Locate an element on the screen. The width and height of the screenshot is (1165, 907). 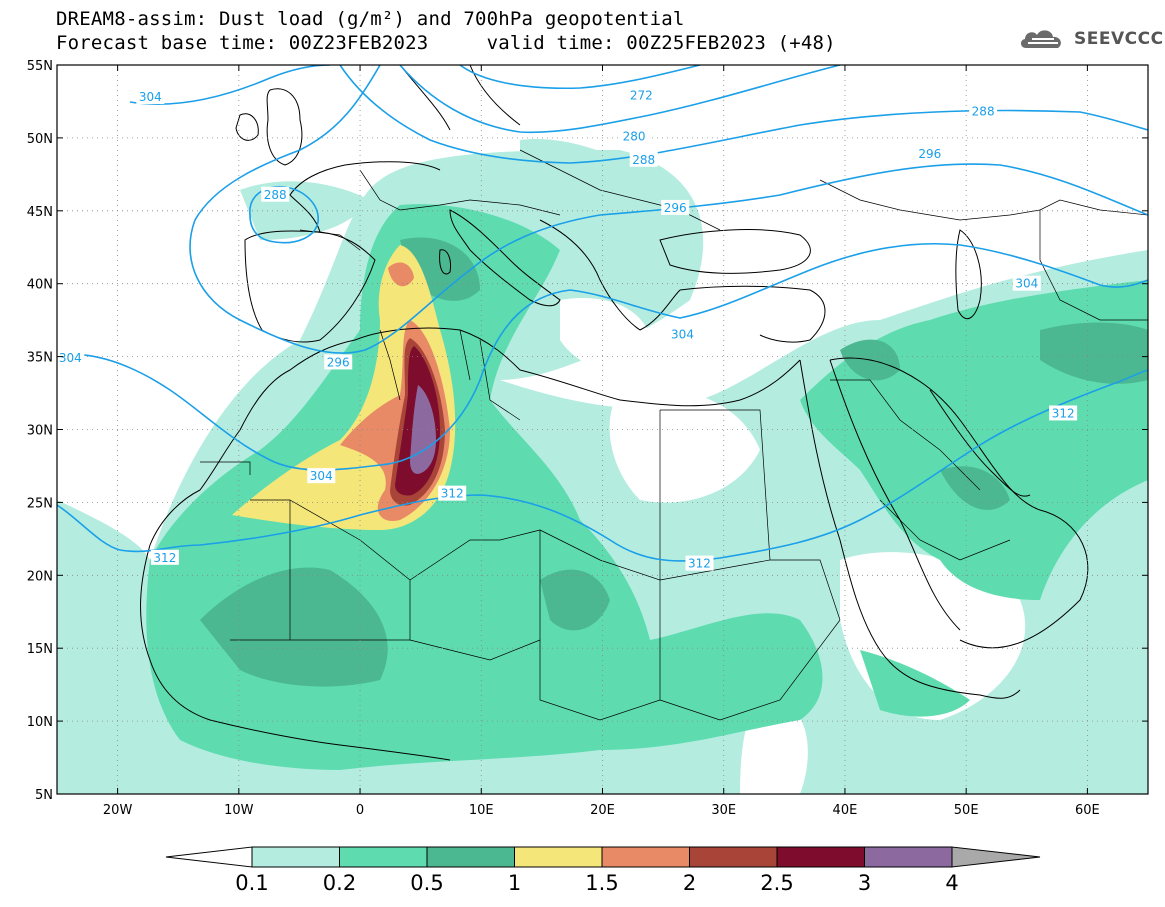
colorbar-label: 0.5 is located at coordinates (426, 883).